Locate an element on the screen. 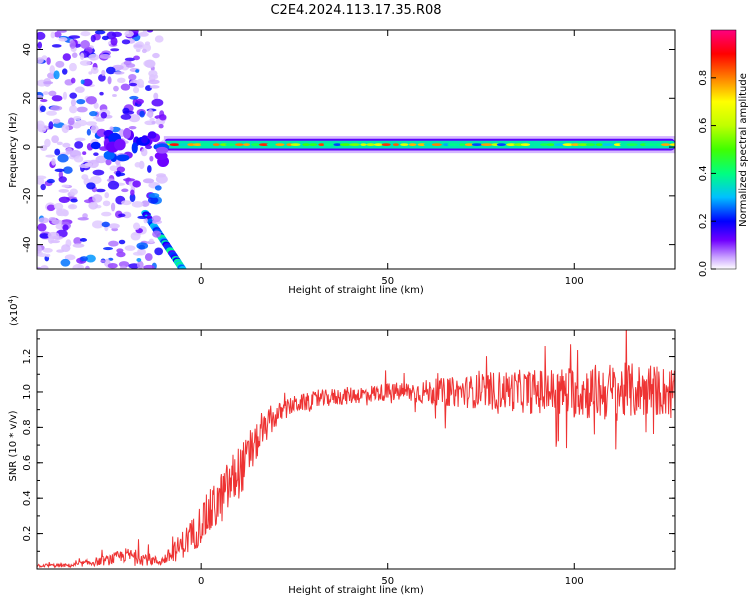 Image resolution: width=750 pixels, height=600 pixels. snr-y-label: SNR (10 * v/v) is located at coordinates (13, 445).